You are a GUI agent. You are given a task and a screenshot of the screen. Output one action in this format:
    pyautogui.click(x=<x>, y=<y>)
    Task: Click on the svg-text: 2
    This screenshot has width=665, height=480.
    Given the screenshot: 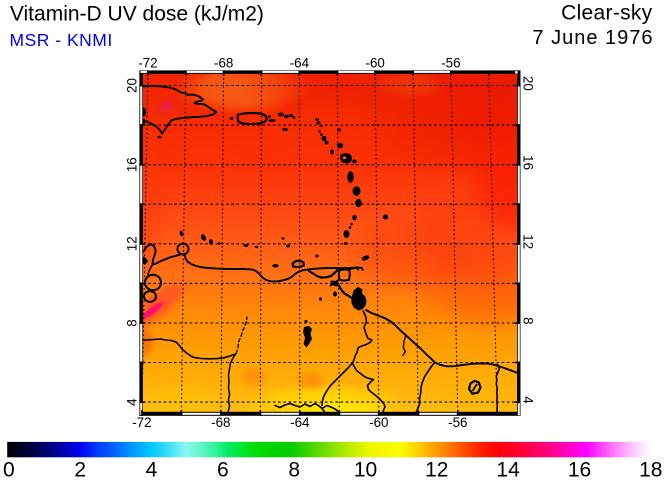 What is the action you would take?
    pyautogui.click(x=80, y=469)
    